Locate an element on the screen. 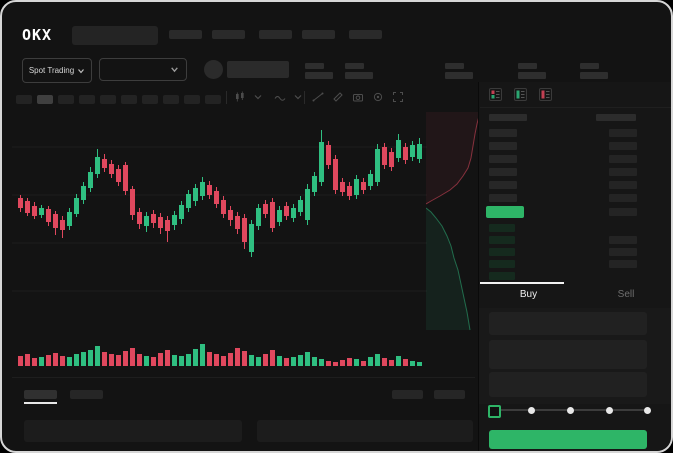 This screenshot has height=453, width=673. interval-buttons is located at coordinates (118, 99).